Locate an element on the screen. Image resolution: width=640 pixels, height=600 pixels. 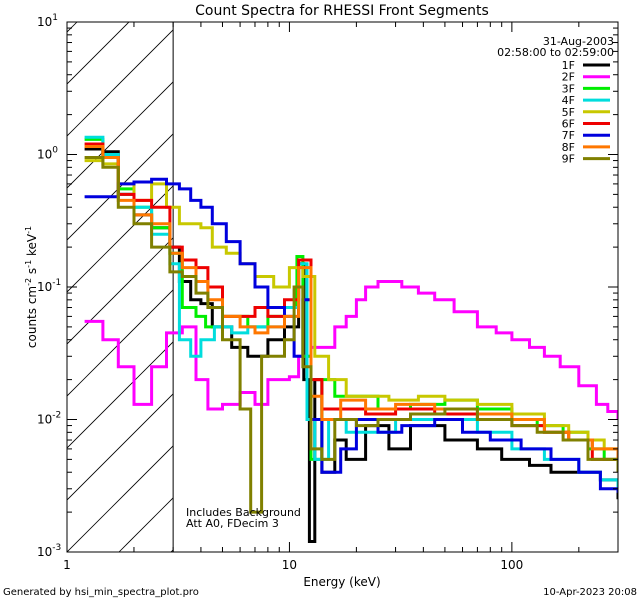
y-tick-label: 10⁻² is located at coordinates (49, 419).